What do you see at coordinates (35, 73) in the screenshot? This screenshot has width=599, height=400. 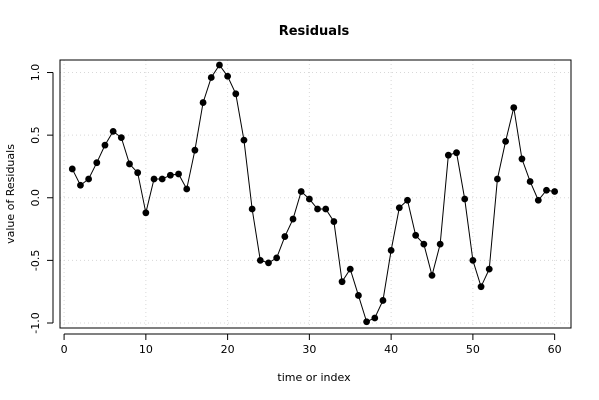 I see `y-tick-label: 1.0` at bounding box center [35, 73].